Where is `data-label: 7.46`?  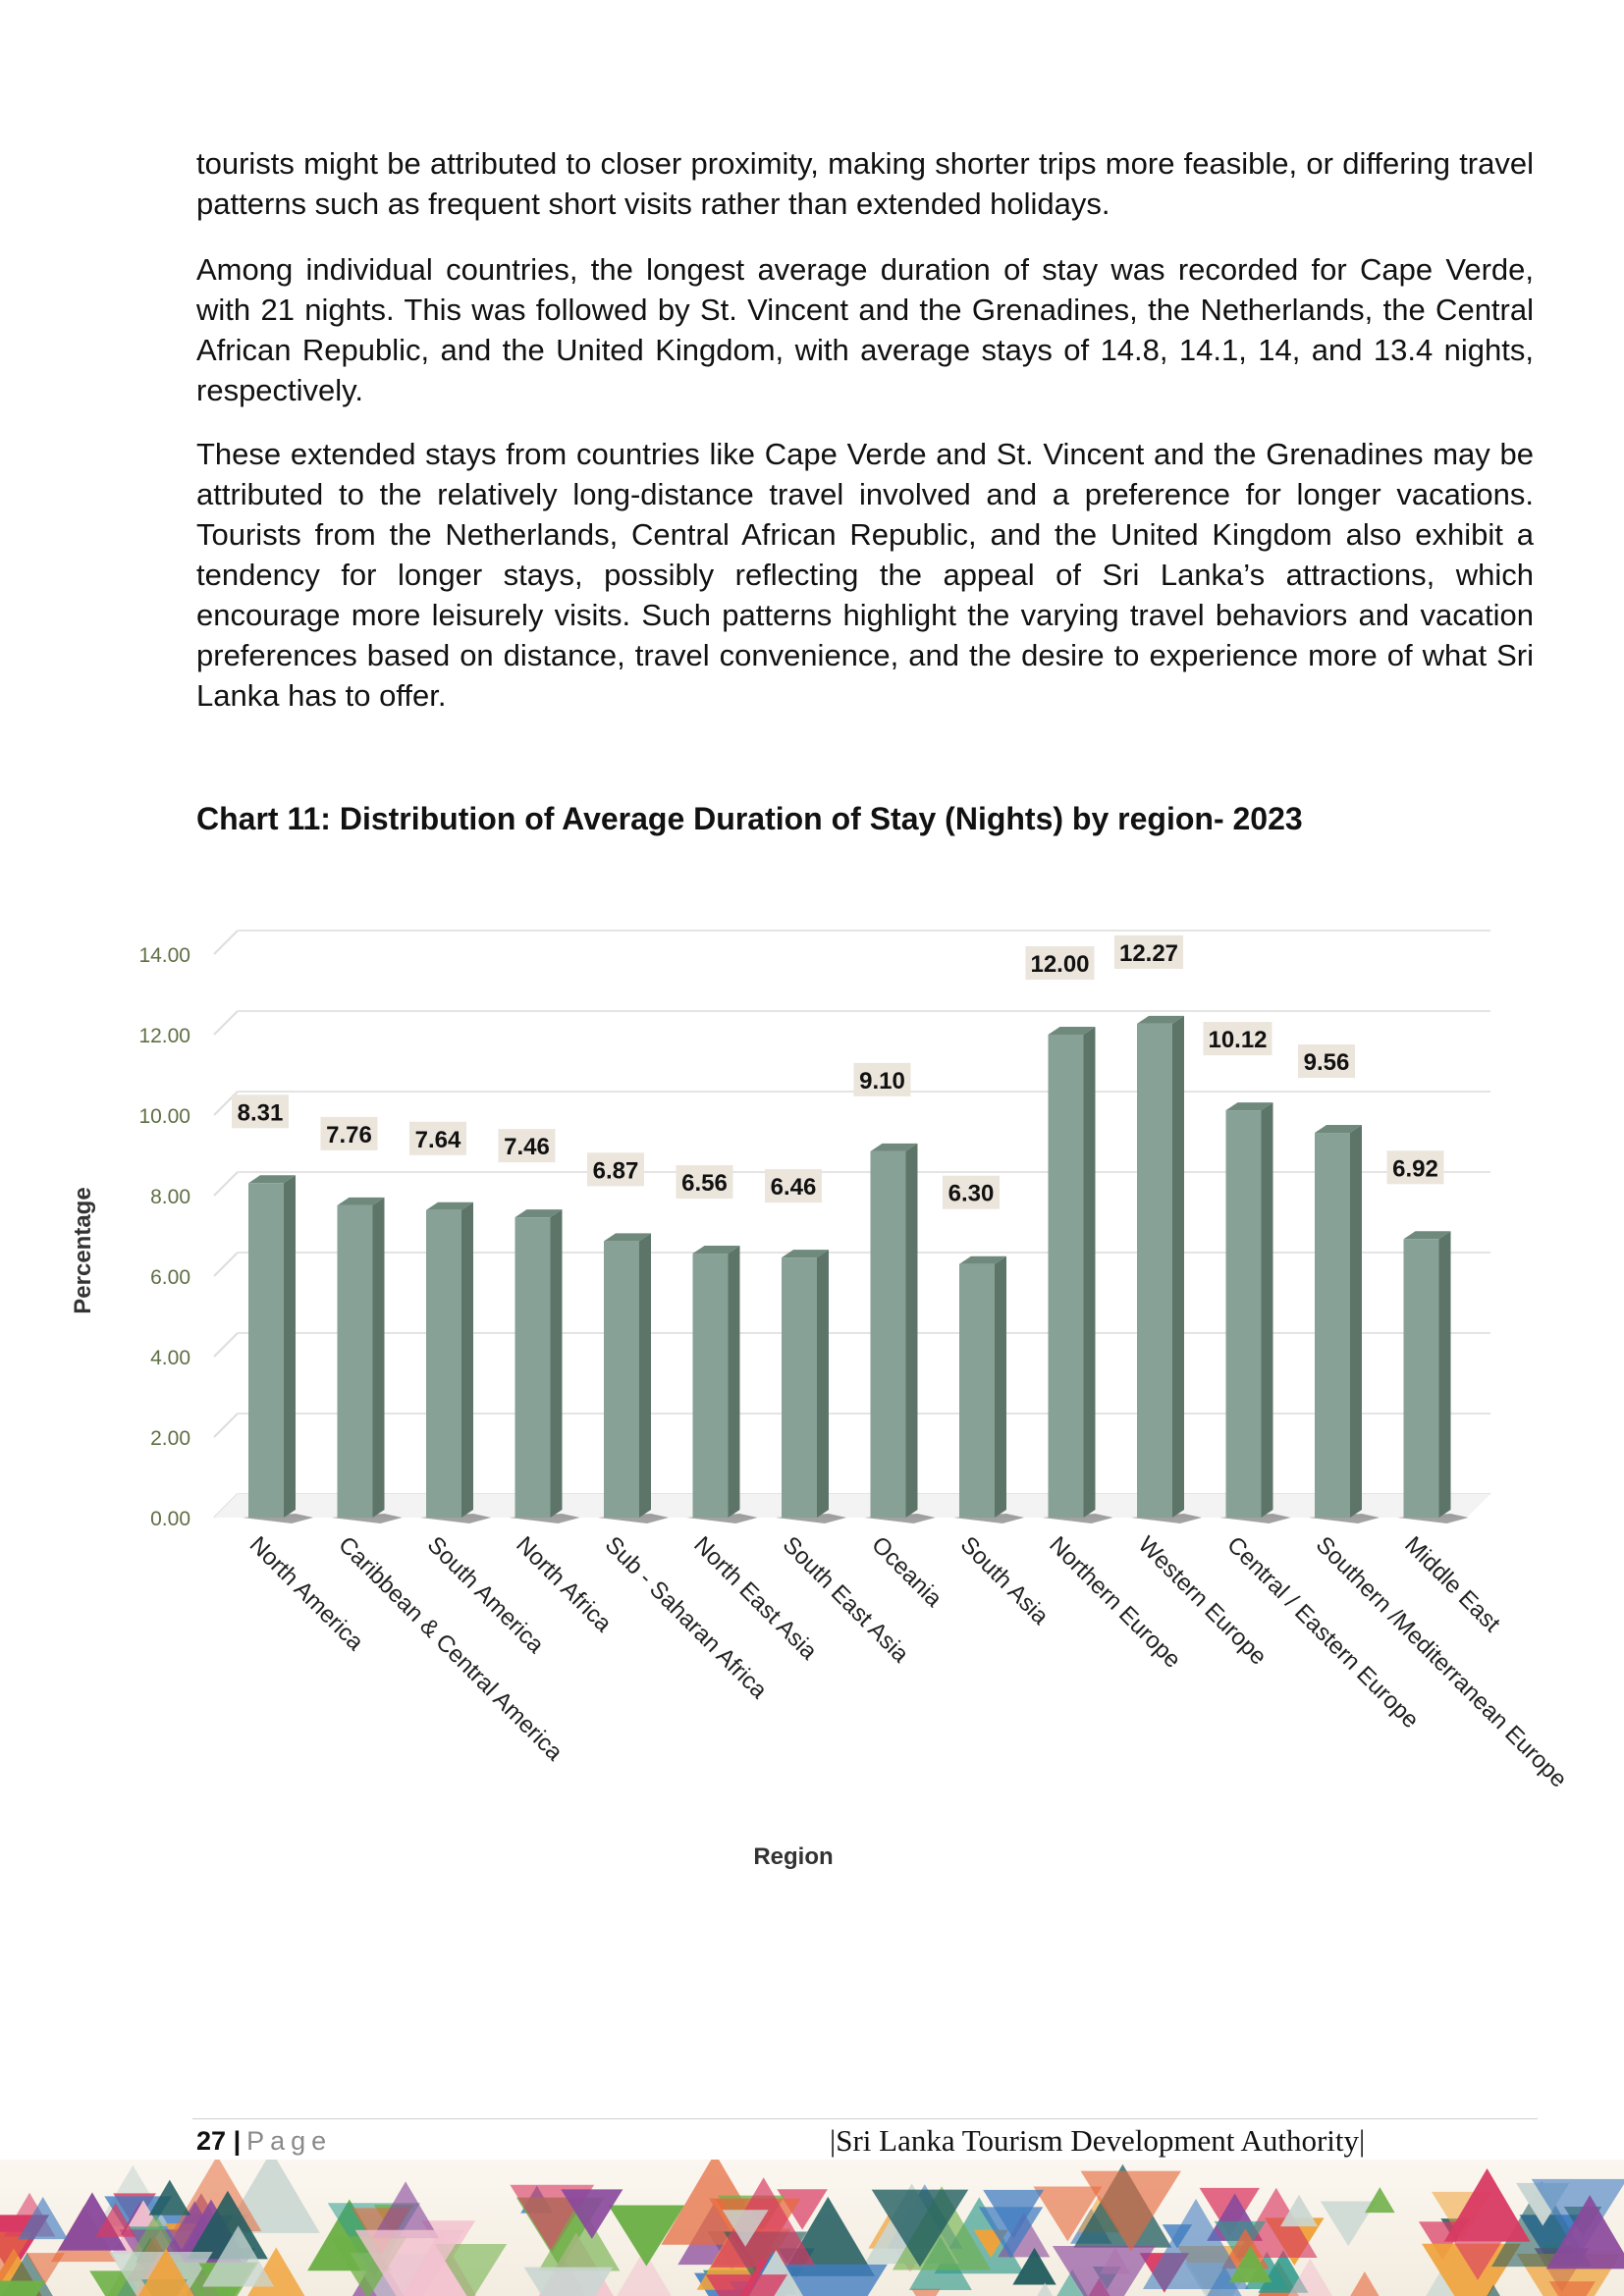 data-label: 7.46 is located at coordinates (527, 1147).